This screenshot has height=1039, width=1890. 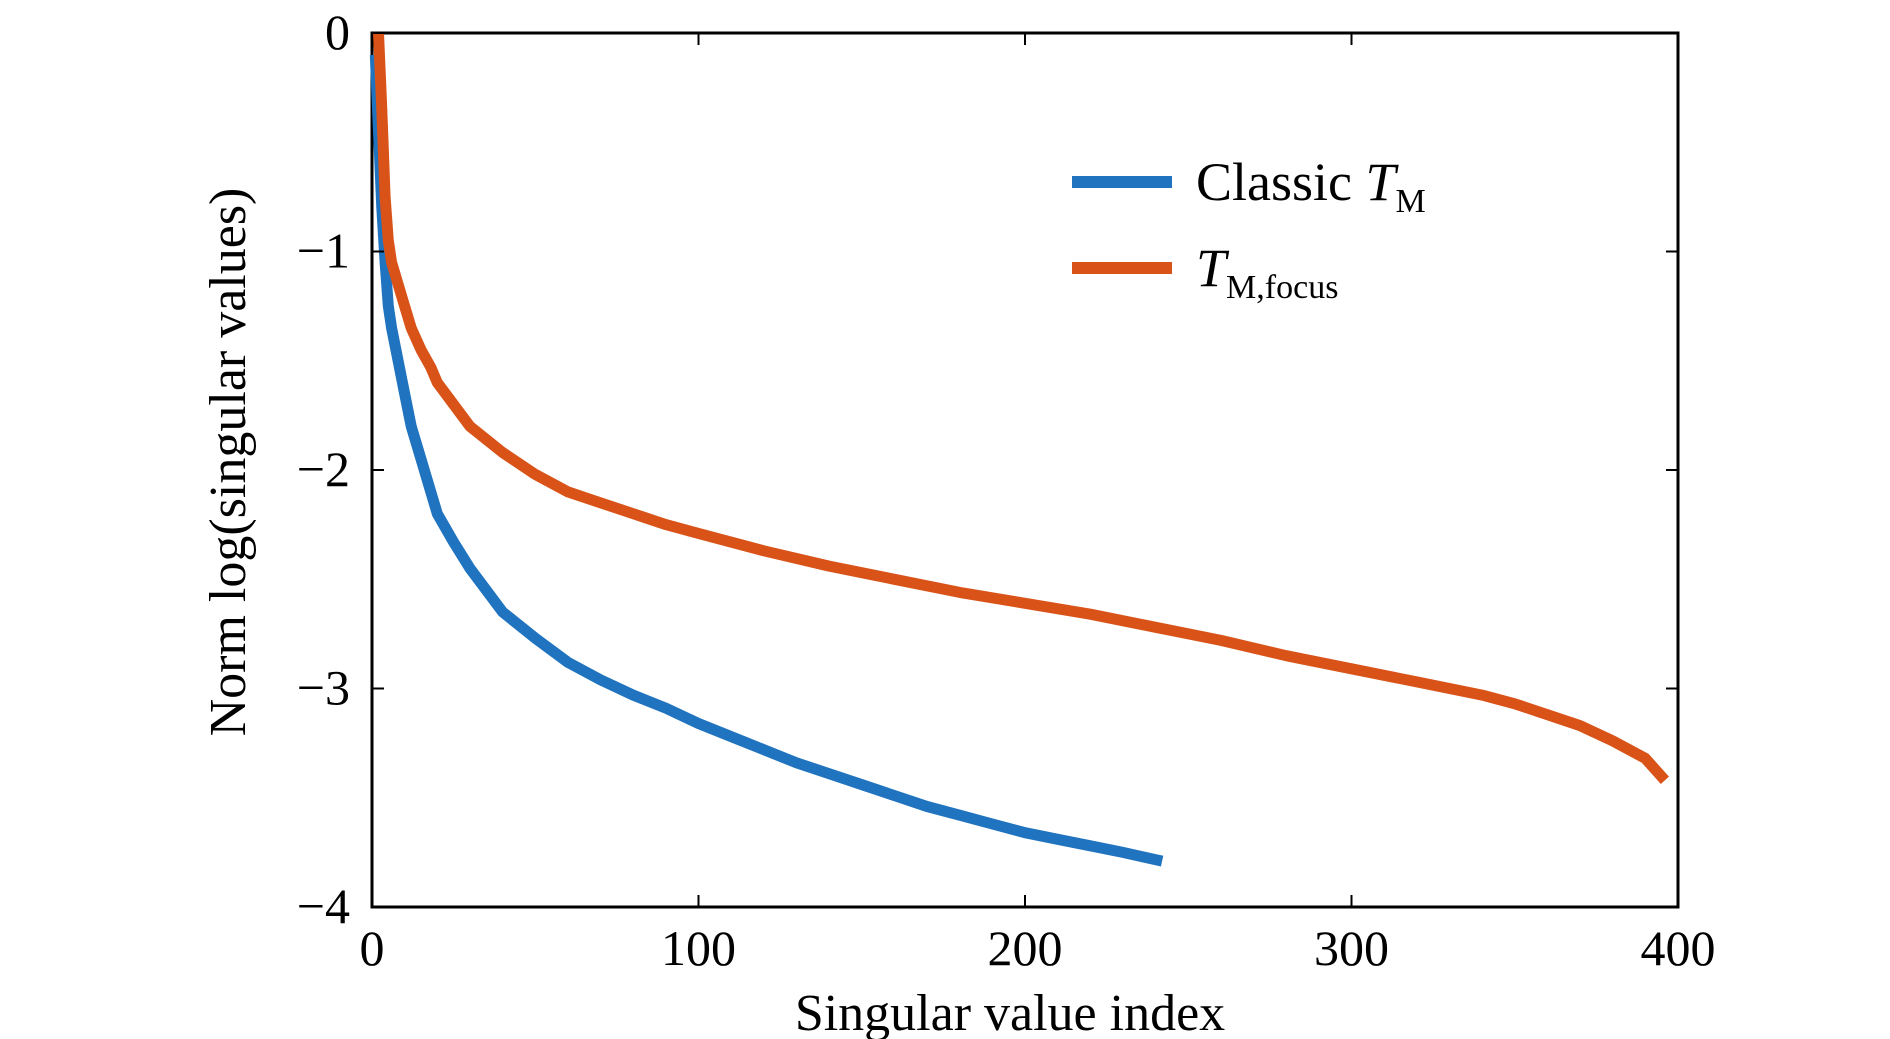 What do you see at coordinates (1267, 272) in the screenshot?
I see `legend-label-1: TM,focus` at bounding box center [1267, 272].